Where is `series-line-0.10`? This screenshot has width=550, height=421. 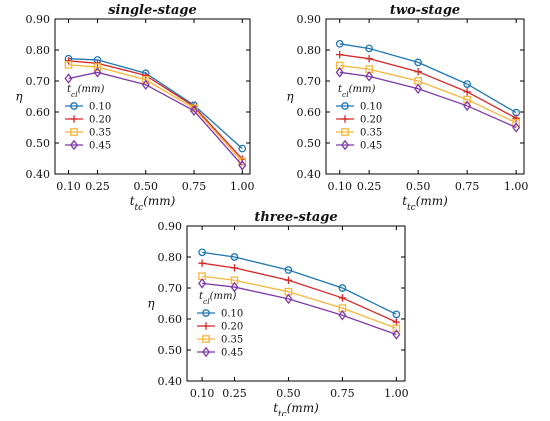 series-line-0.10 is located at coordinates (428, 78).